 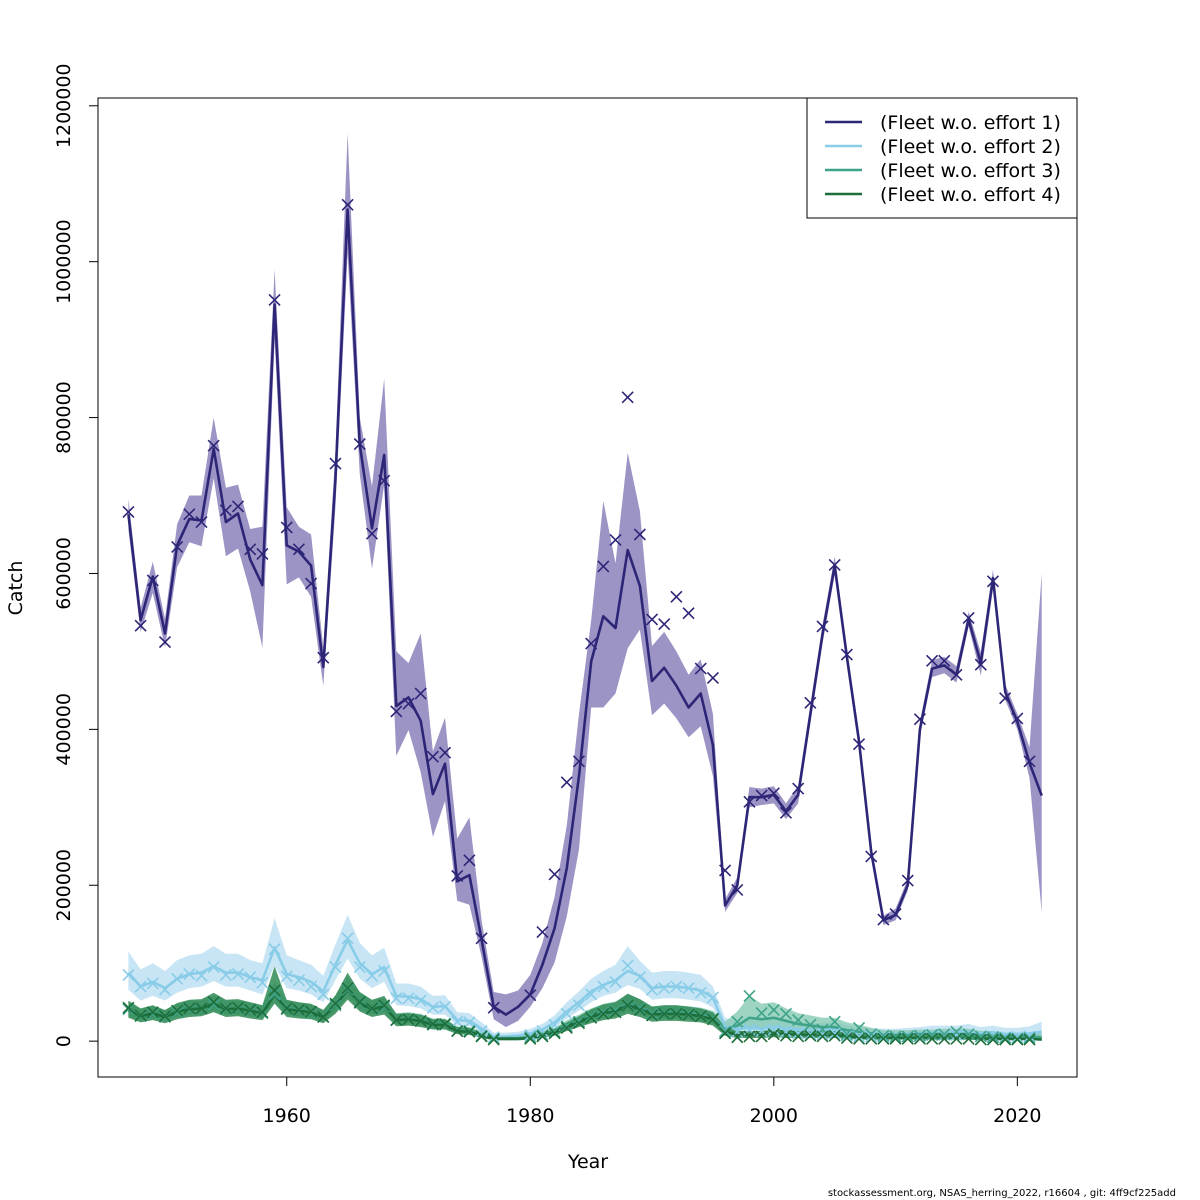 What do you see at coordinates (585, 976) in the screenshot?
I see `series-2-band` at bounding box center [585, 976].